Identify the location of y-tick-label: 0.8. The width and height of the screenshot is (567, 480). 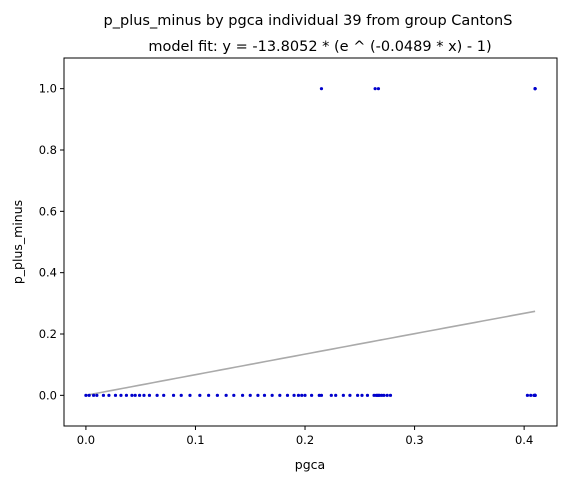
(48, 150).